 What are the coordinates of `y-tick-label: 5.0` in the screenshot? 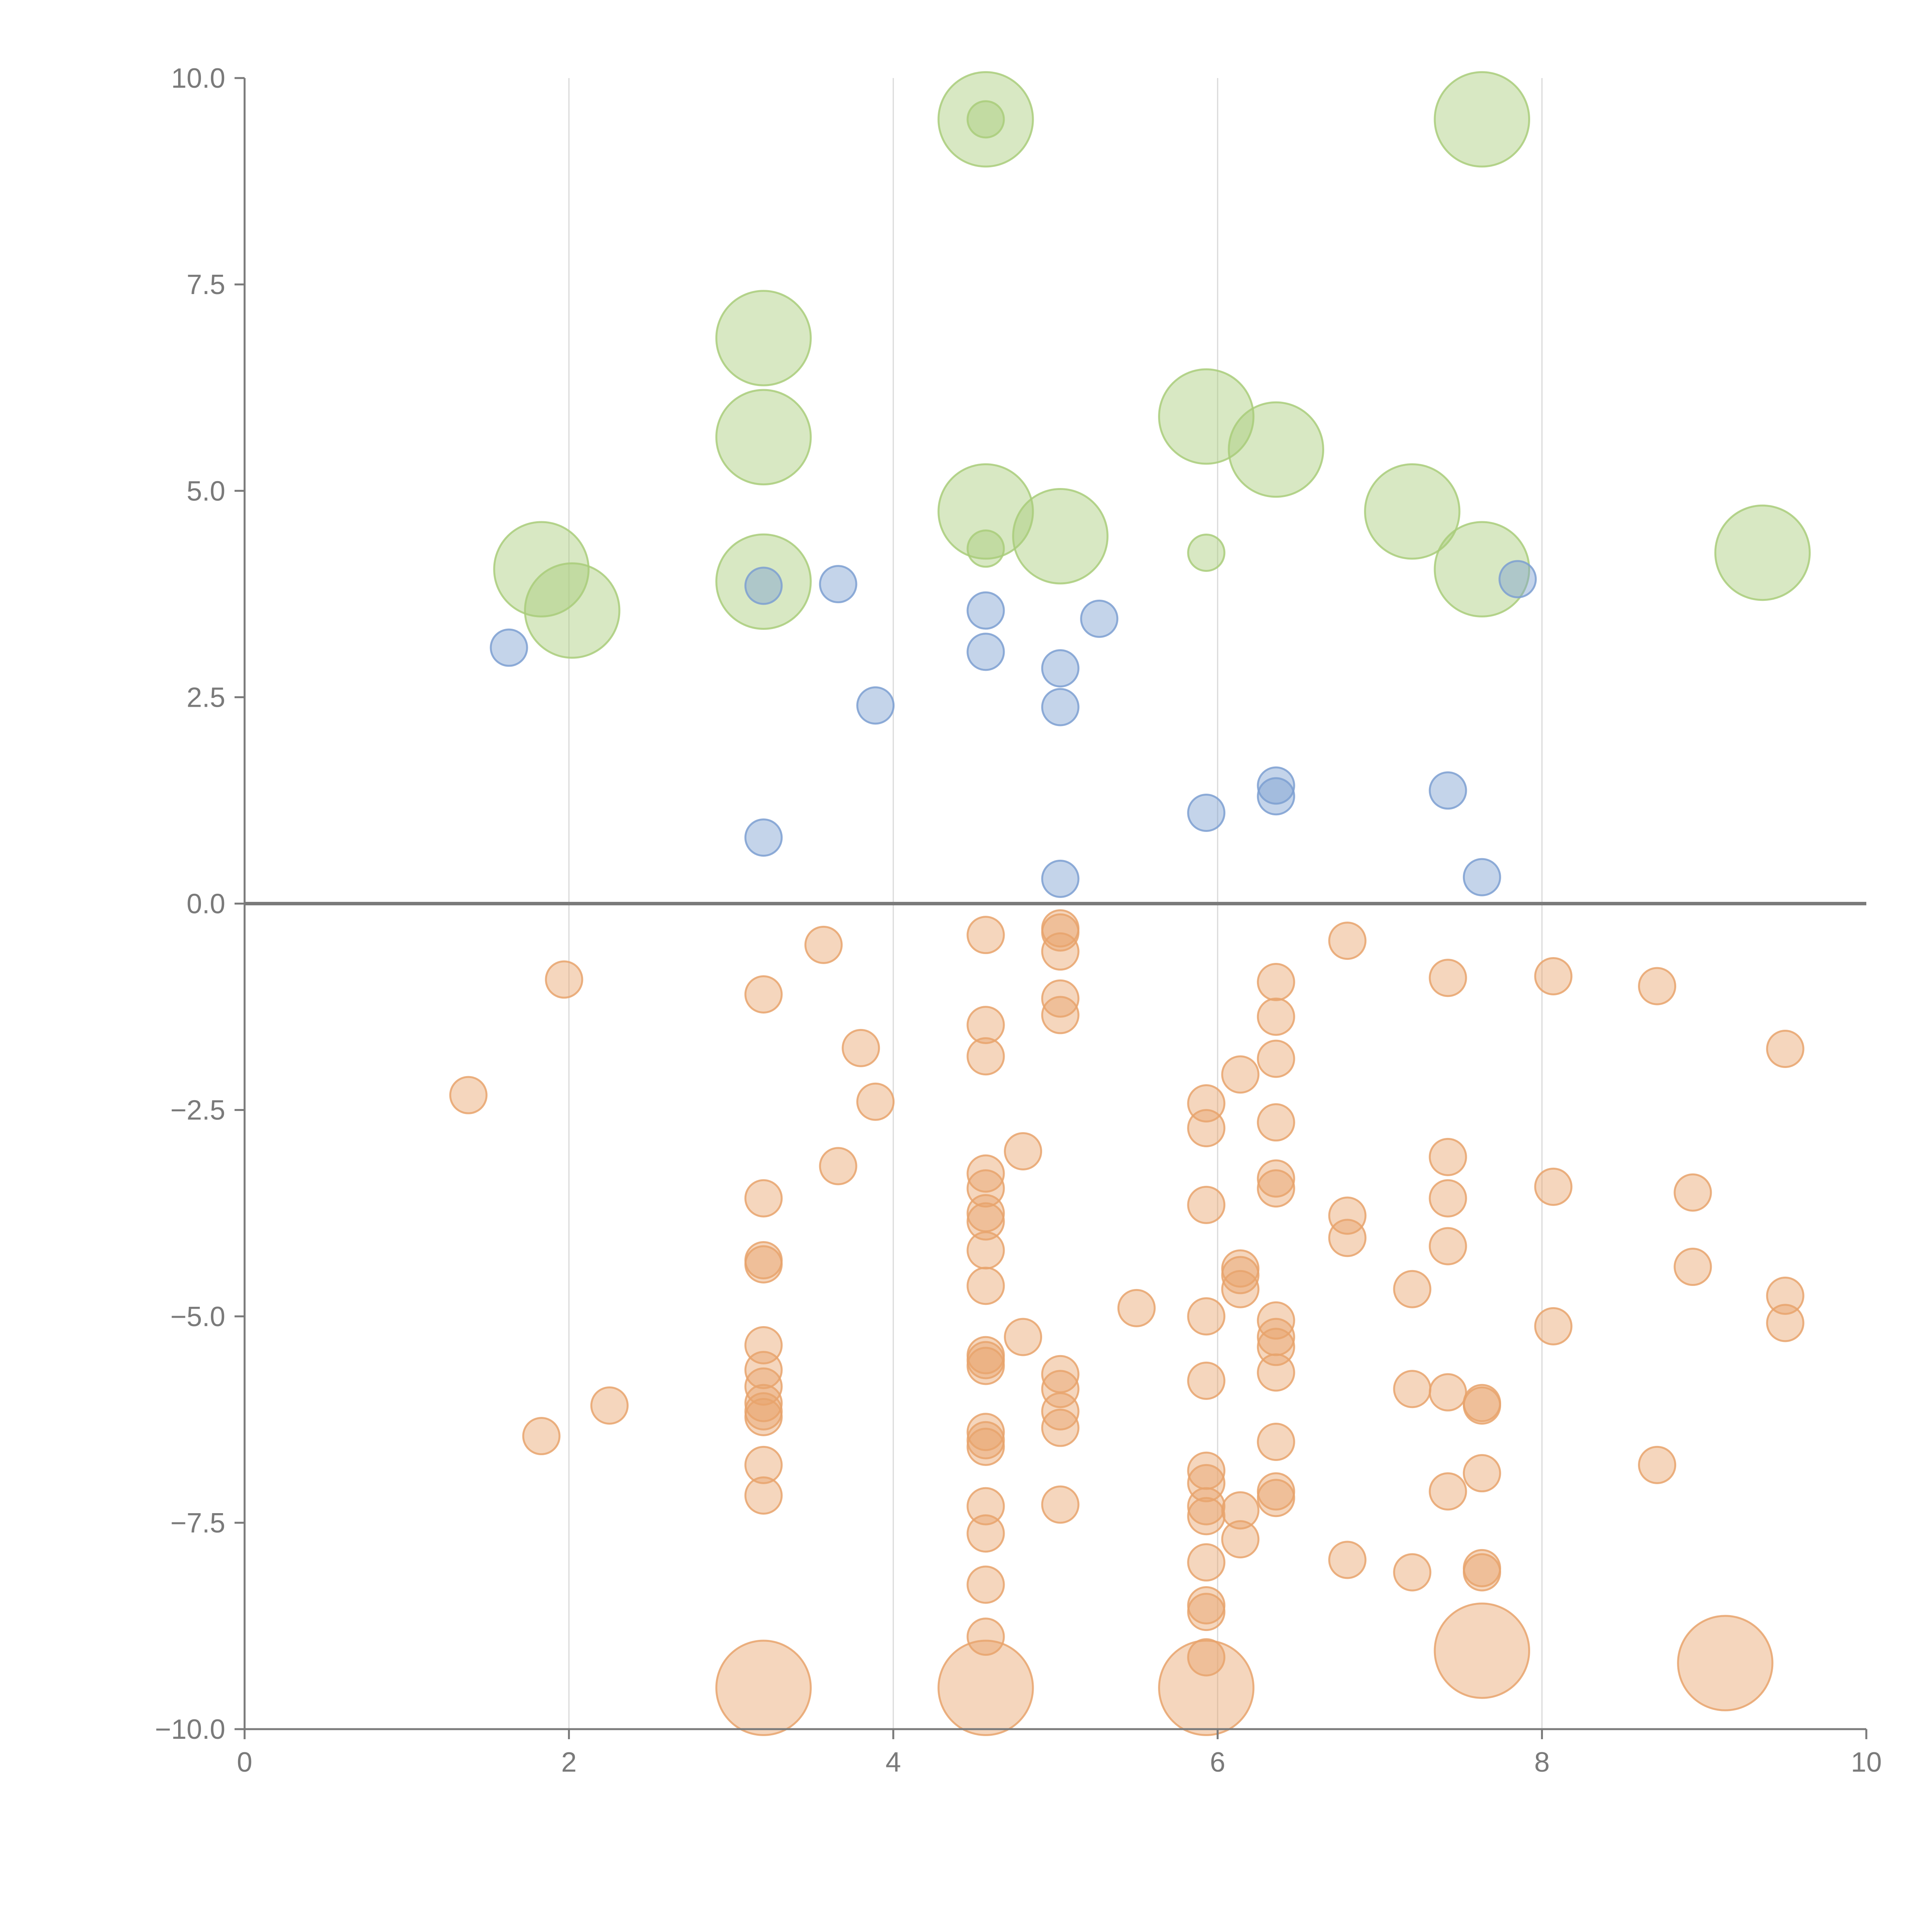 It's located at (206, 492).